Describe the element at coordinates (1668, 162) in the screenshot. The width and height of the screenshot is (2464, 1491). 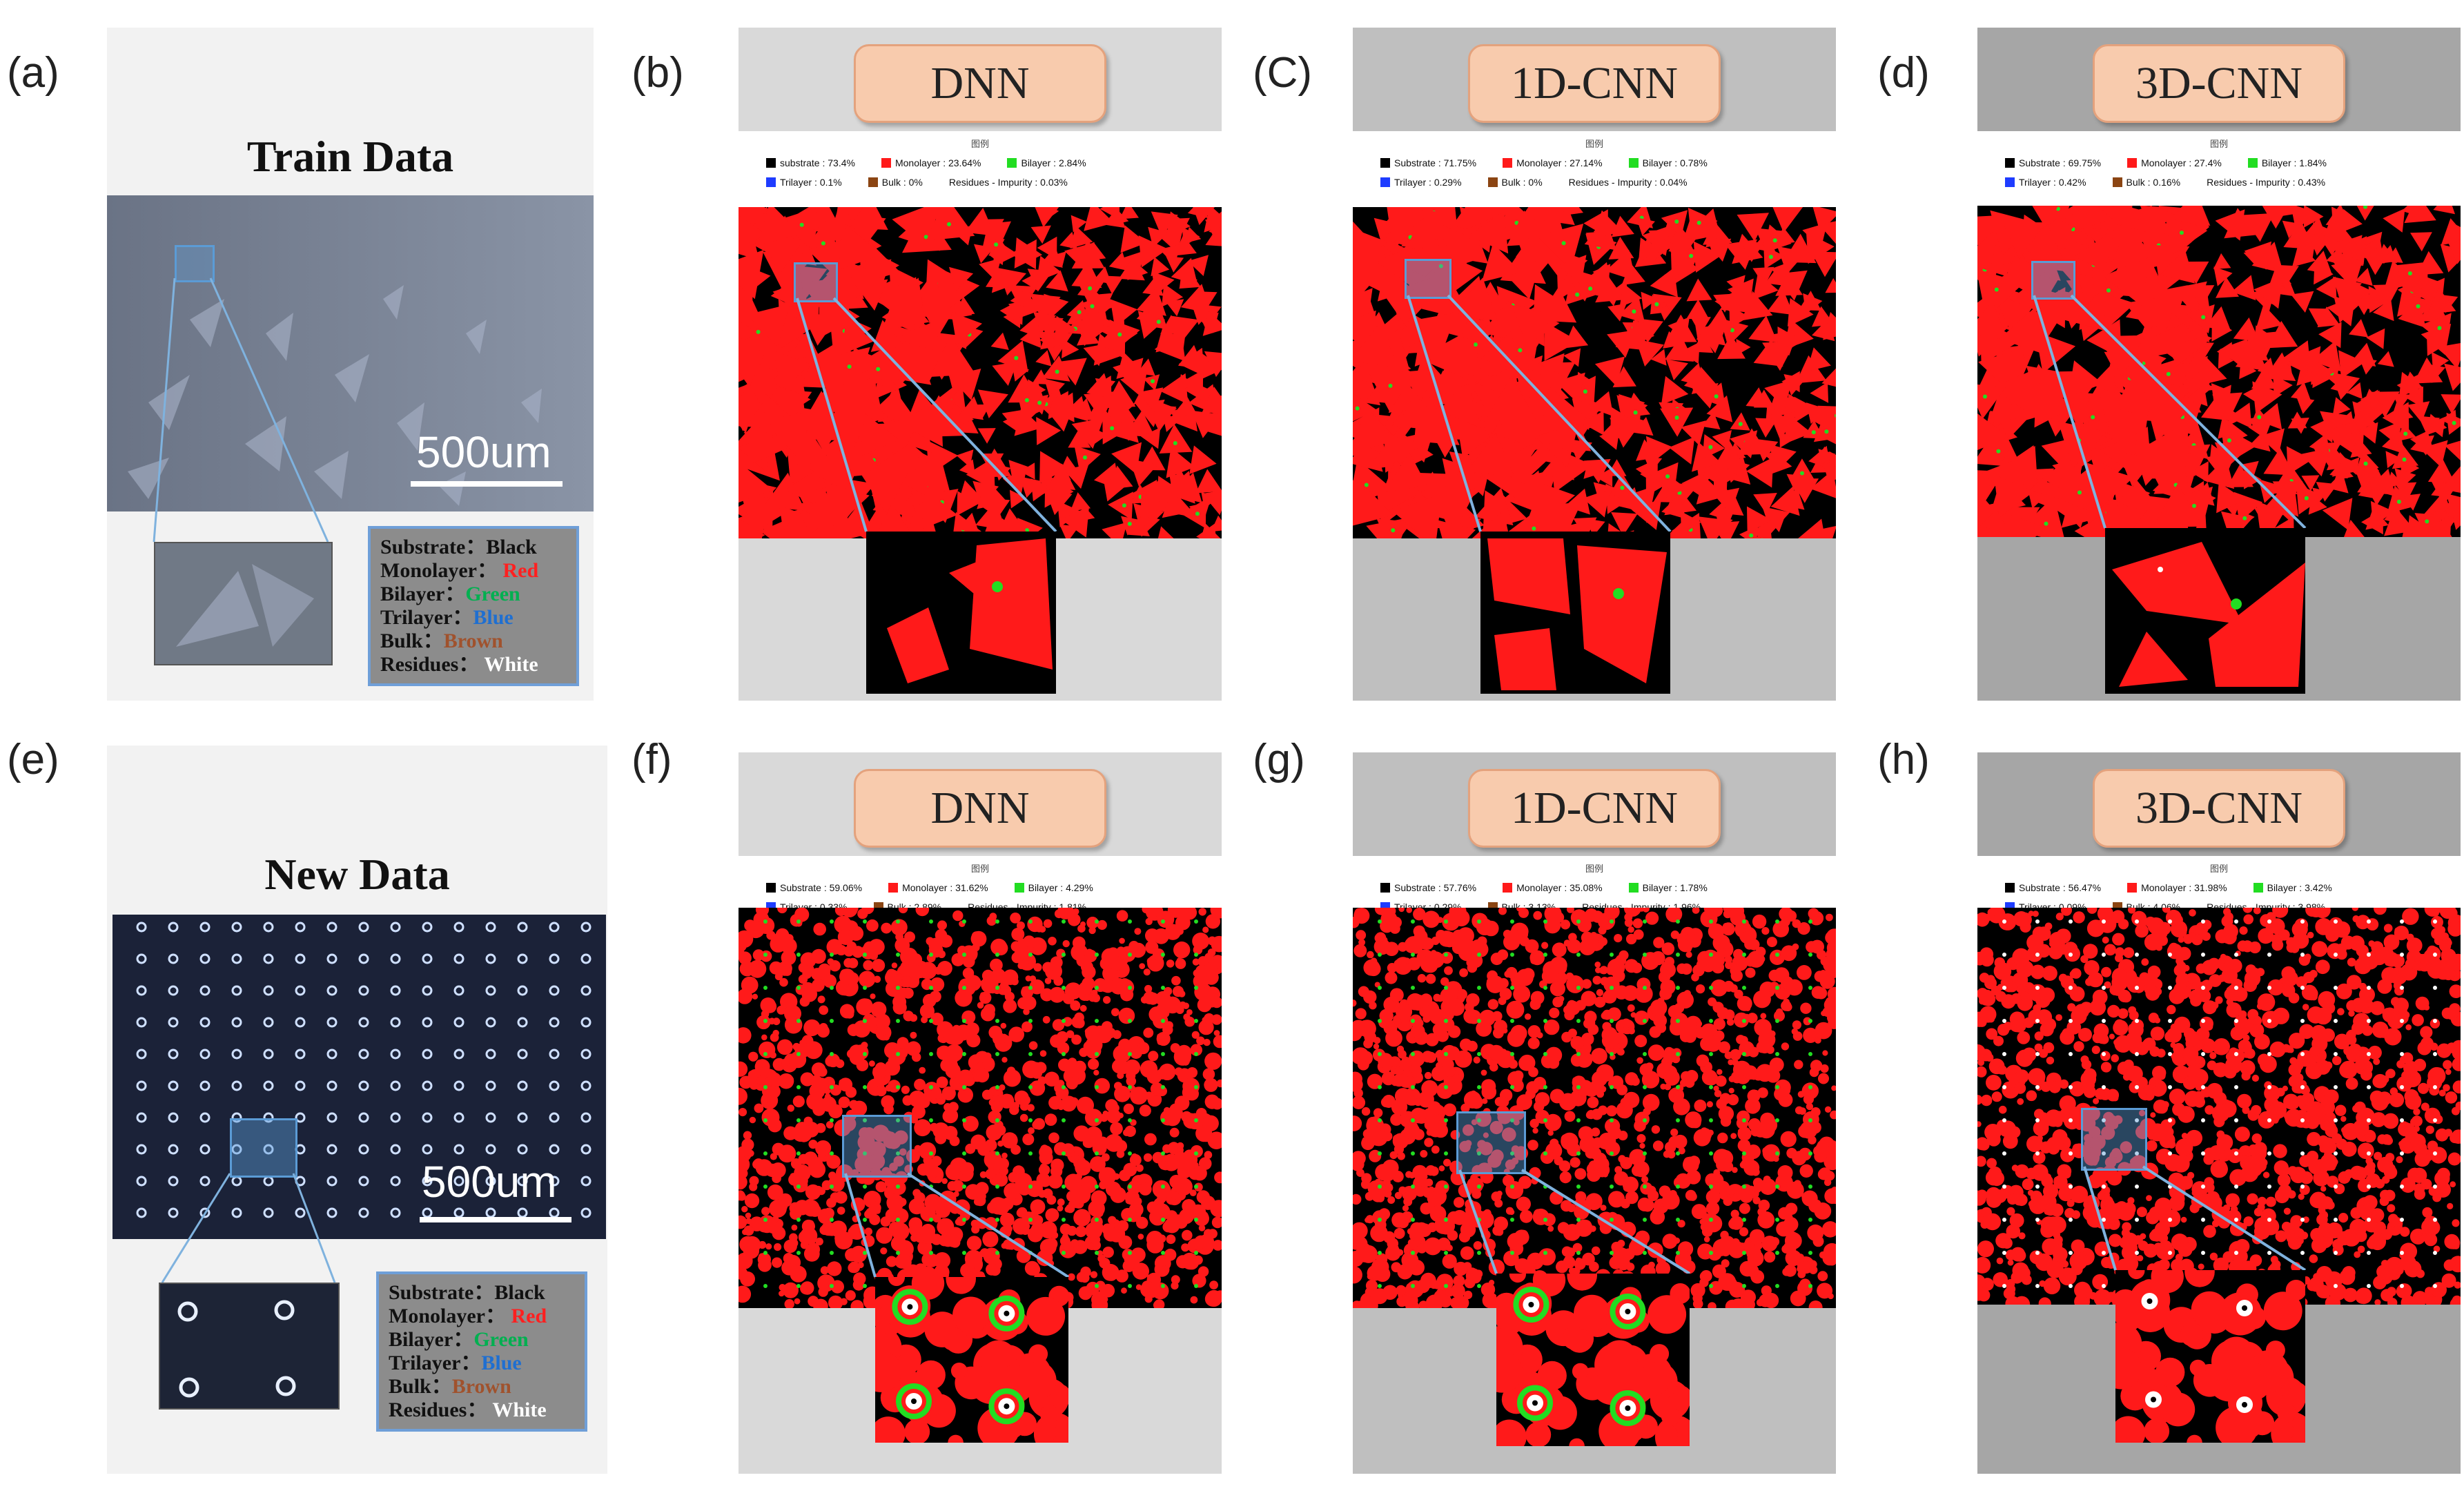
I see `stat-bilayer: Bilayer : 0.78%` at that location.